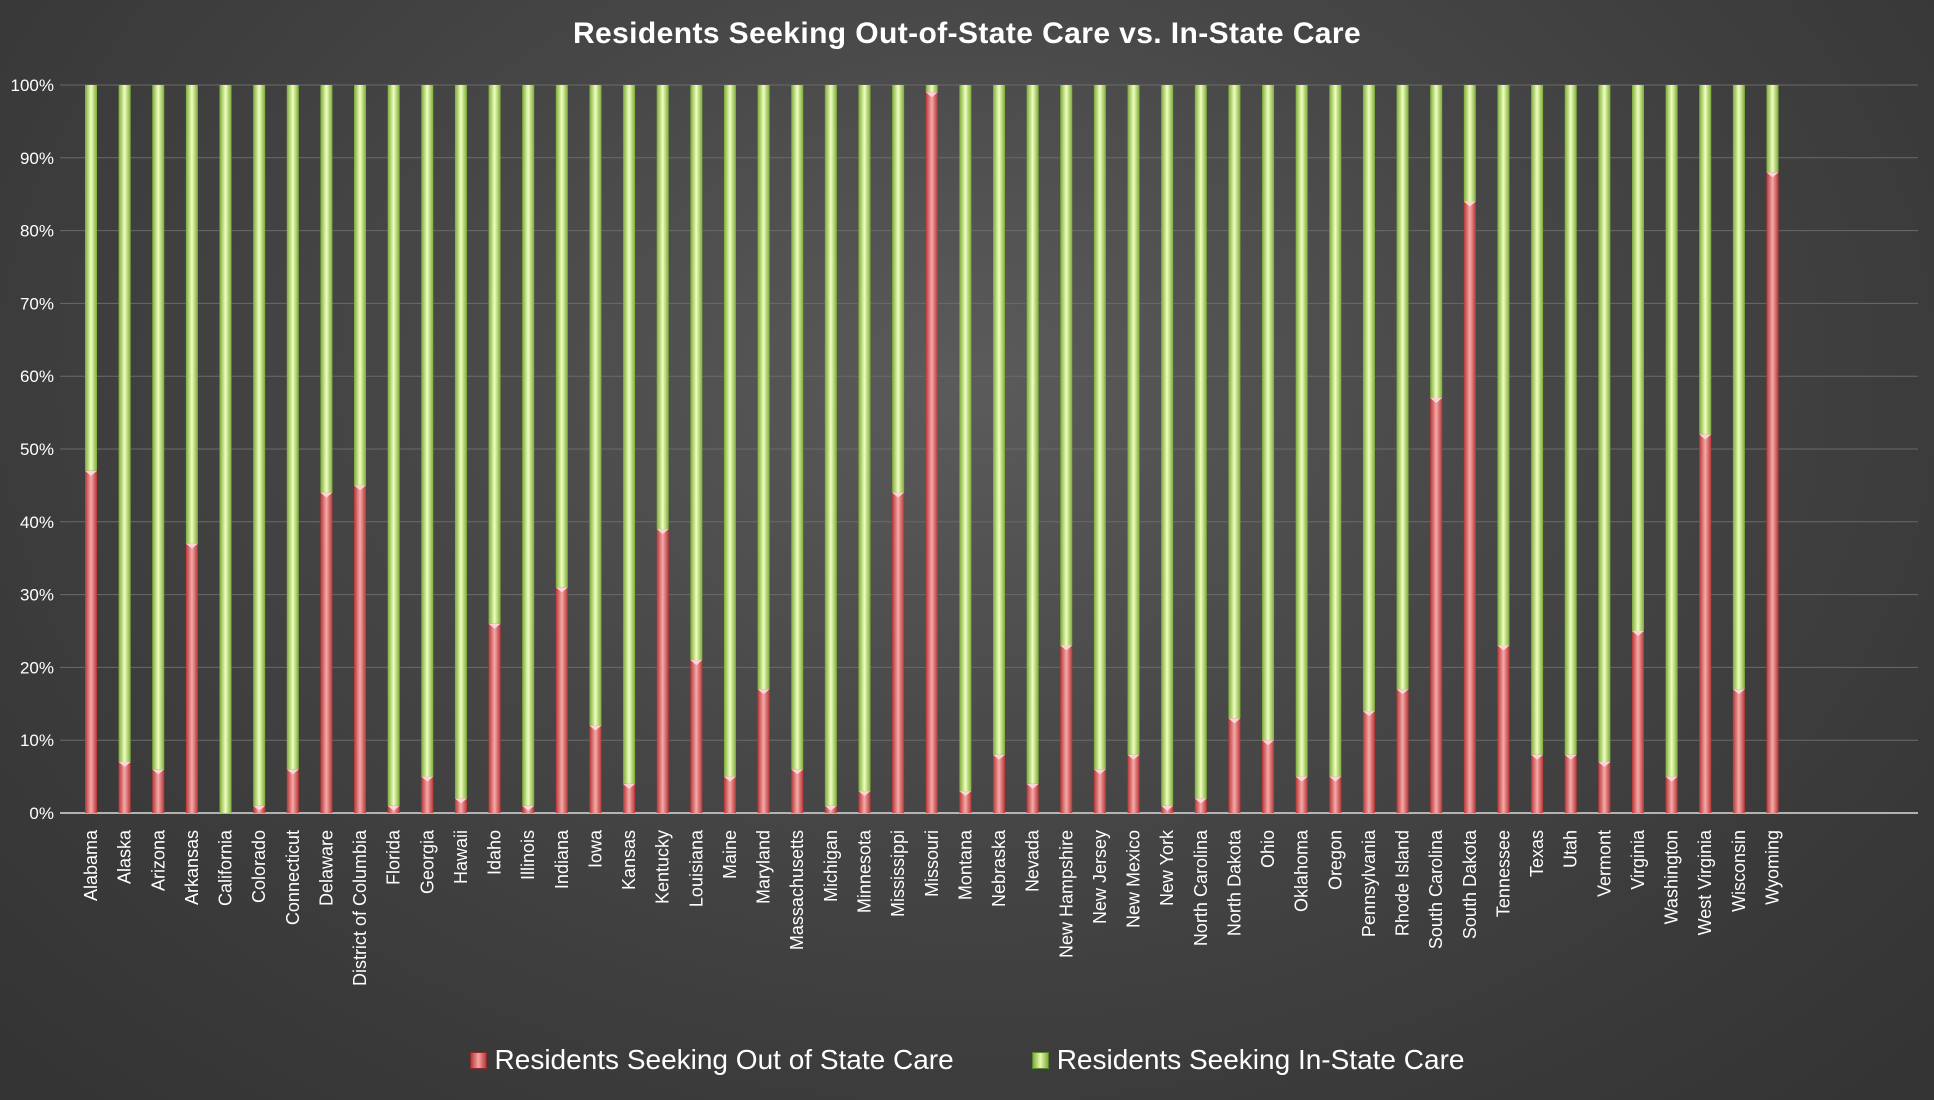  Describe the element at coordinates (1335, 860) in the screenshot. I see `x-tick-label: Oregon` at that location.